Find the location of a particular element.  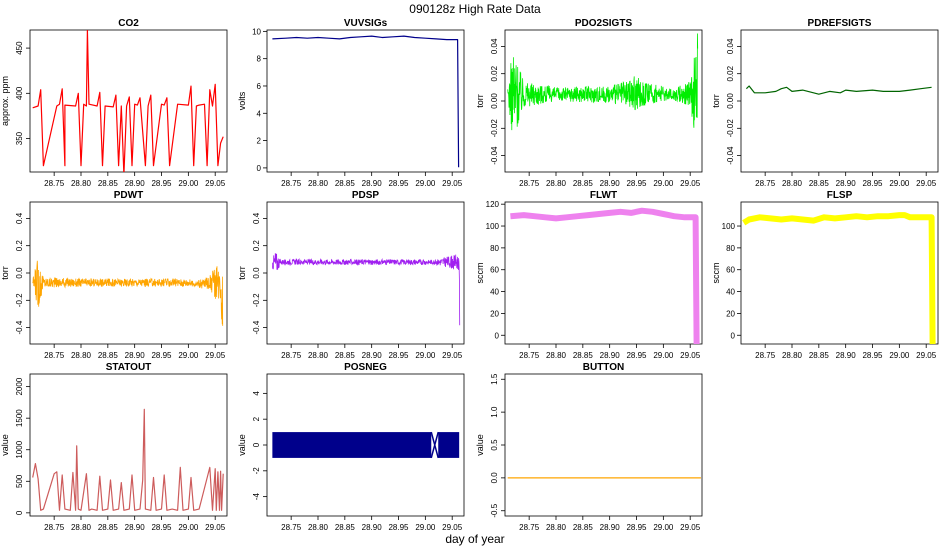

series-pdo2sigts is located at coordinates (603, 82).